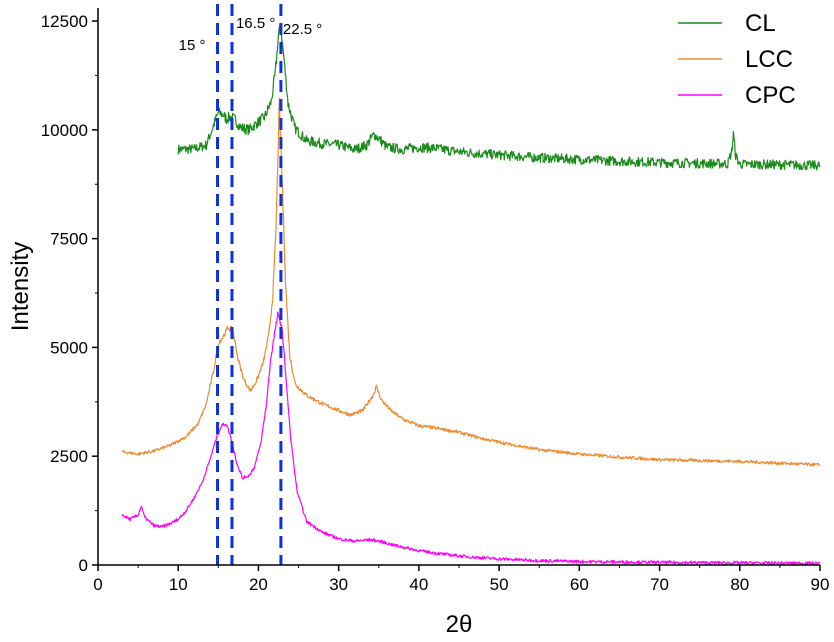 The image size is (834, 642). I want to click on peak-label: 22.5 °, so click(302, 29).